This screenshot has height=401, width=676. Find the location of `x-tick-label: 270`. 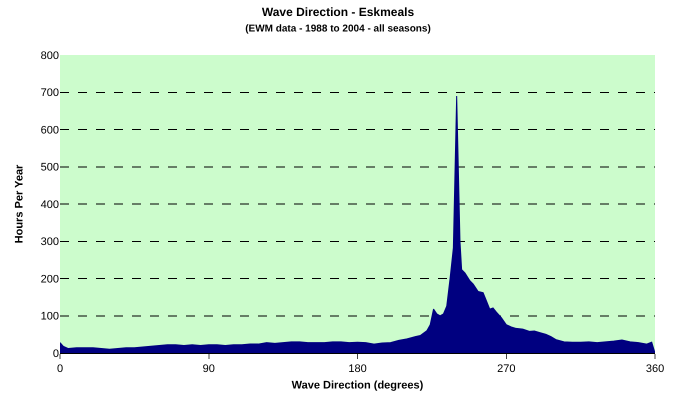

x-tick-label: 270 is located at coordinates (506, 369).